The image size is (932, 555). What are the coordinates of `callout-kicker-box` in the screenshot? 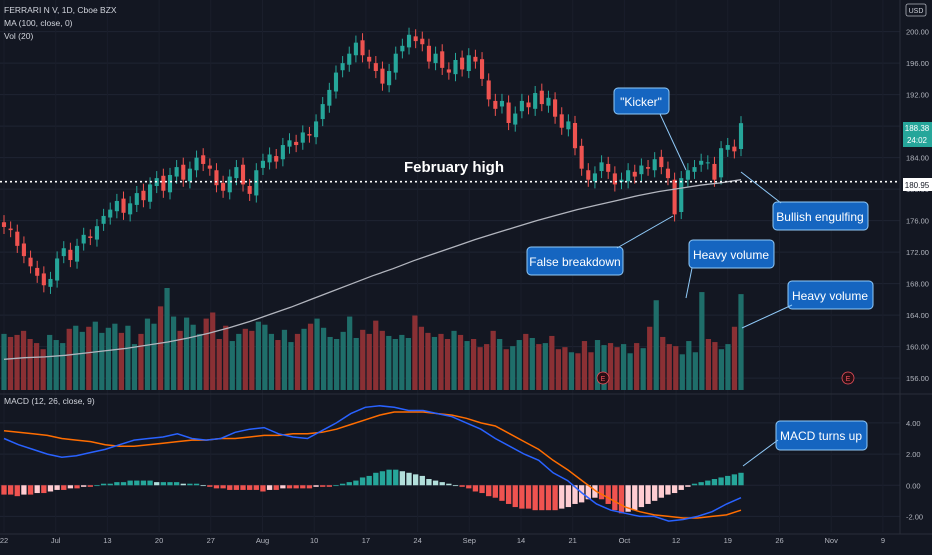 It's located at (641, 101).